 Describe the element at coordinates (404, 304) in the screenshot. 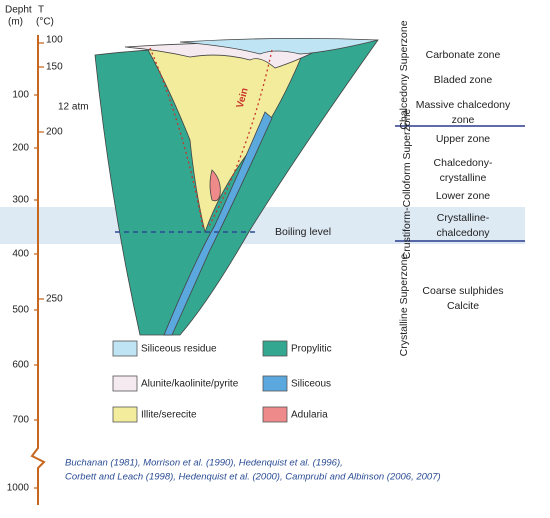

I see `superzone: Crystalline Superzone` at that location.